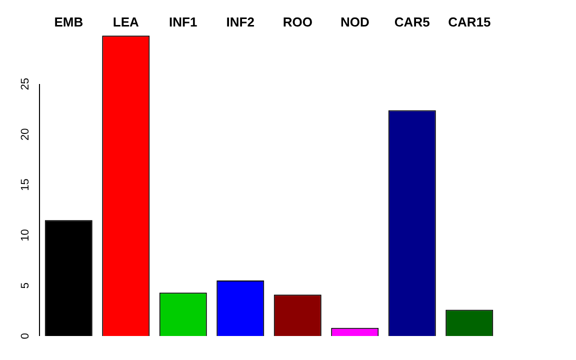  What do you see at coordinates (469, 22) in the screenshot?
I see `x-tick-label: CAR15` at bounding box center [469, 22].